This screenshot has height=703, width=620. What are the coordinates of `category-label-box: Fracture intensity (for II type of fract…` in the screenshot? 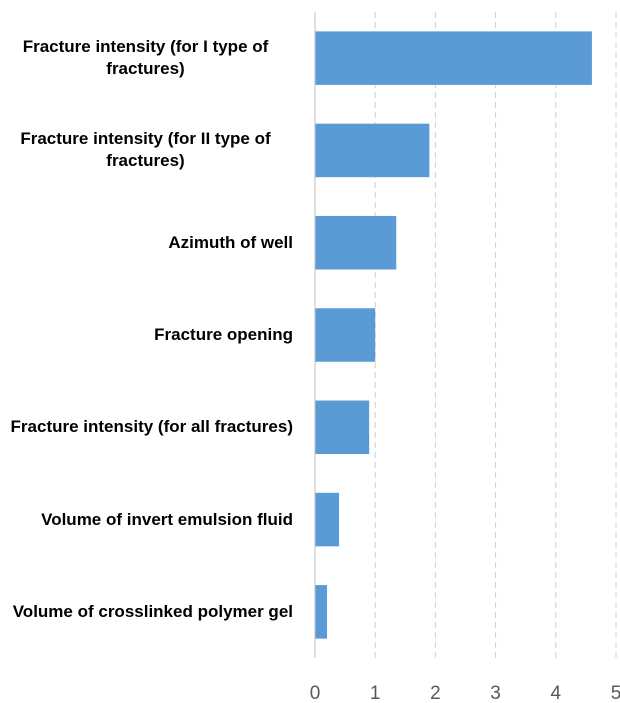 It's located at (146, 150).